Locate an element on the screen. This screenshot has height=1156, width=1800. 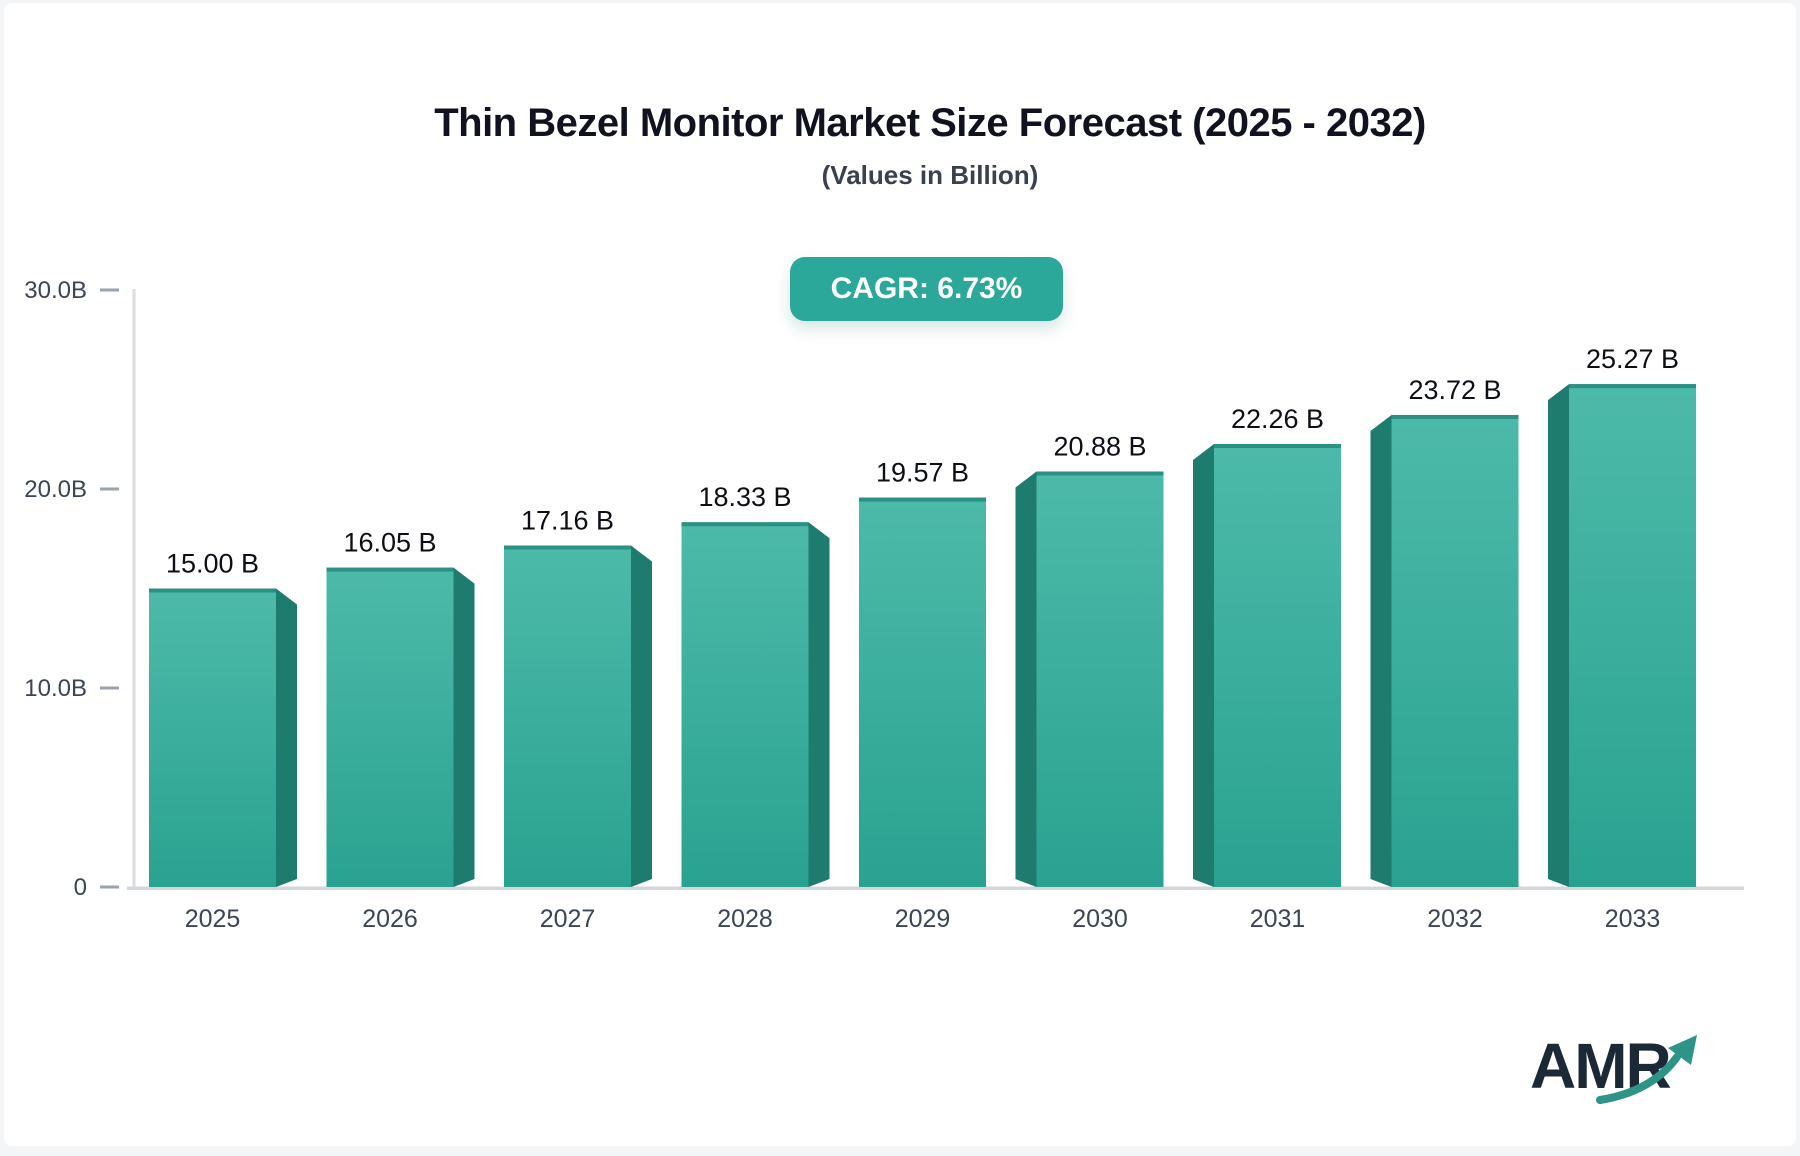
amr-logo: AMR is located at coordinates (1620, 1068).